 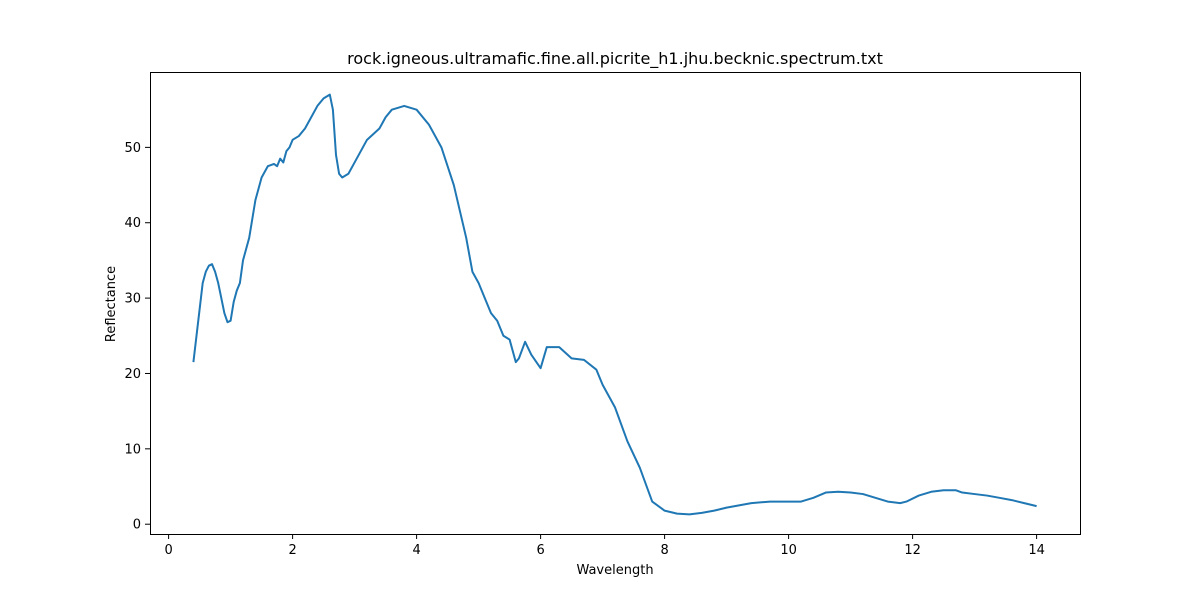 I want to click on x-axis-label: Wavelength, so click(x=614, y=570).